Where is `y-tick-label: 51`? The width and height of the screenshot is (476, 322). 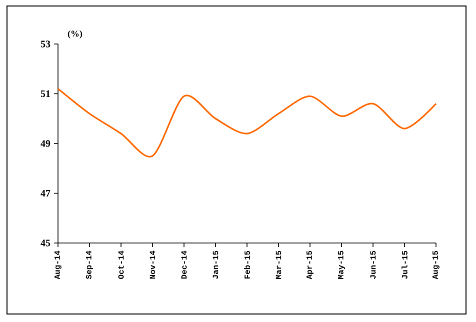 y-tick-label: 51 is located at coordinates (45, 94).